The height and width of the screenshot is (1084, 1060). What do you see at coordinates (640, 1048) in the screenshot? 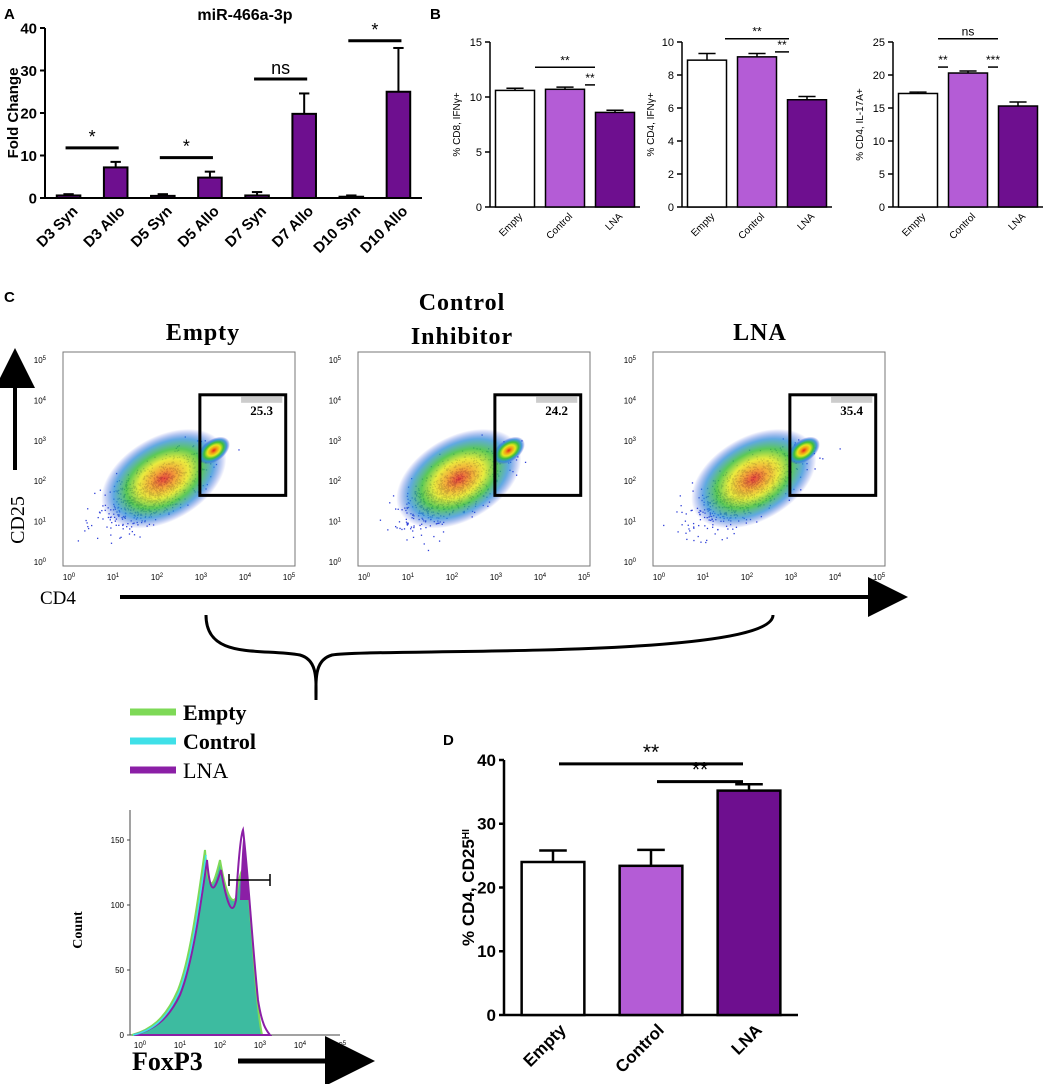
I see `x-tick-label: Control` at bounding box center [640, 1048].